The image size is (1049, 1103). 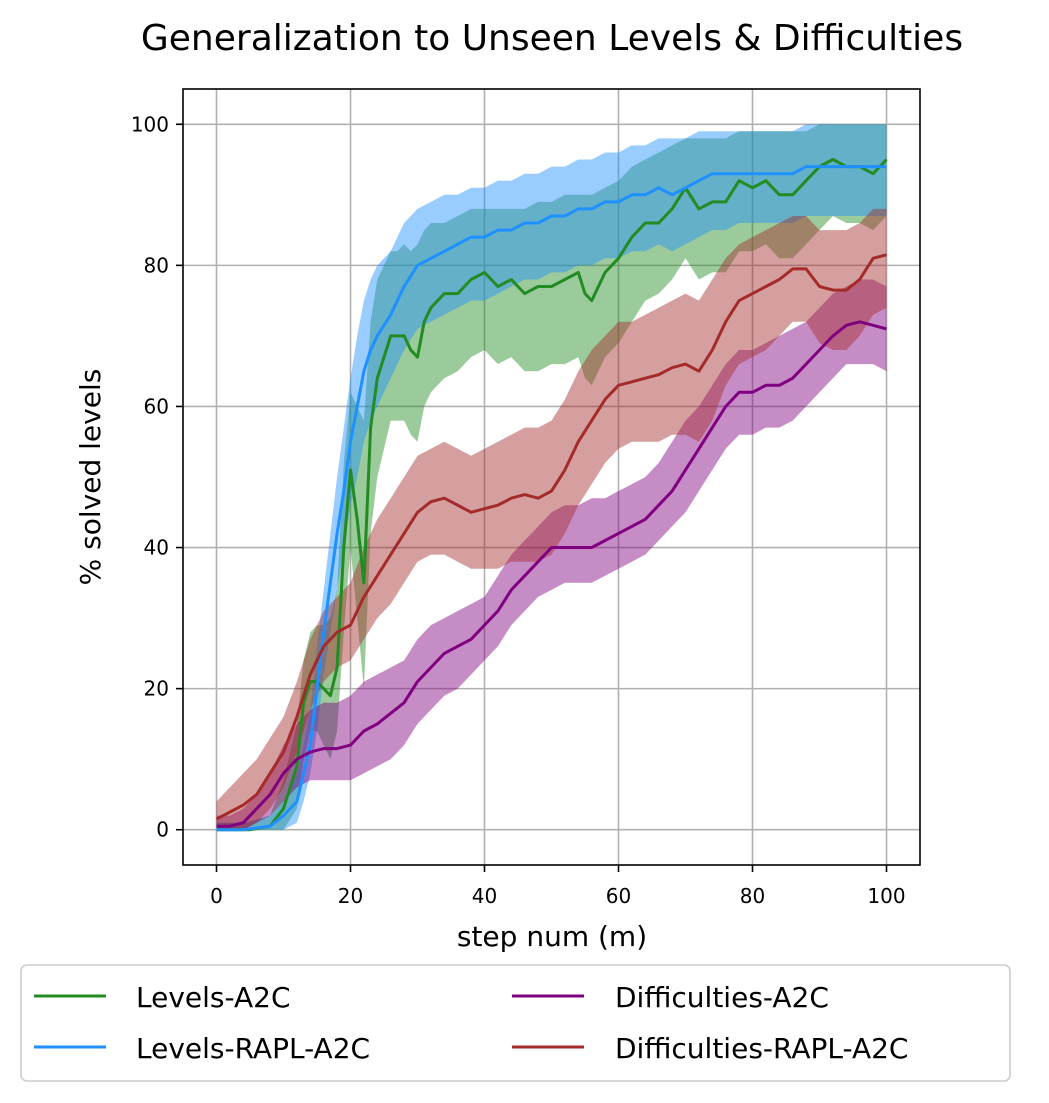 I want to click on x-tick-label: 80, so click(x=752, y=896).